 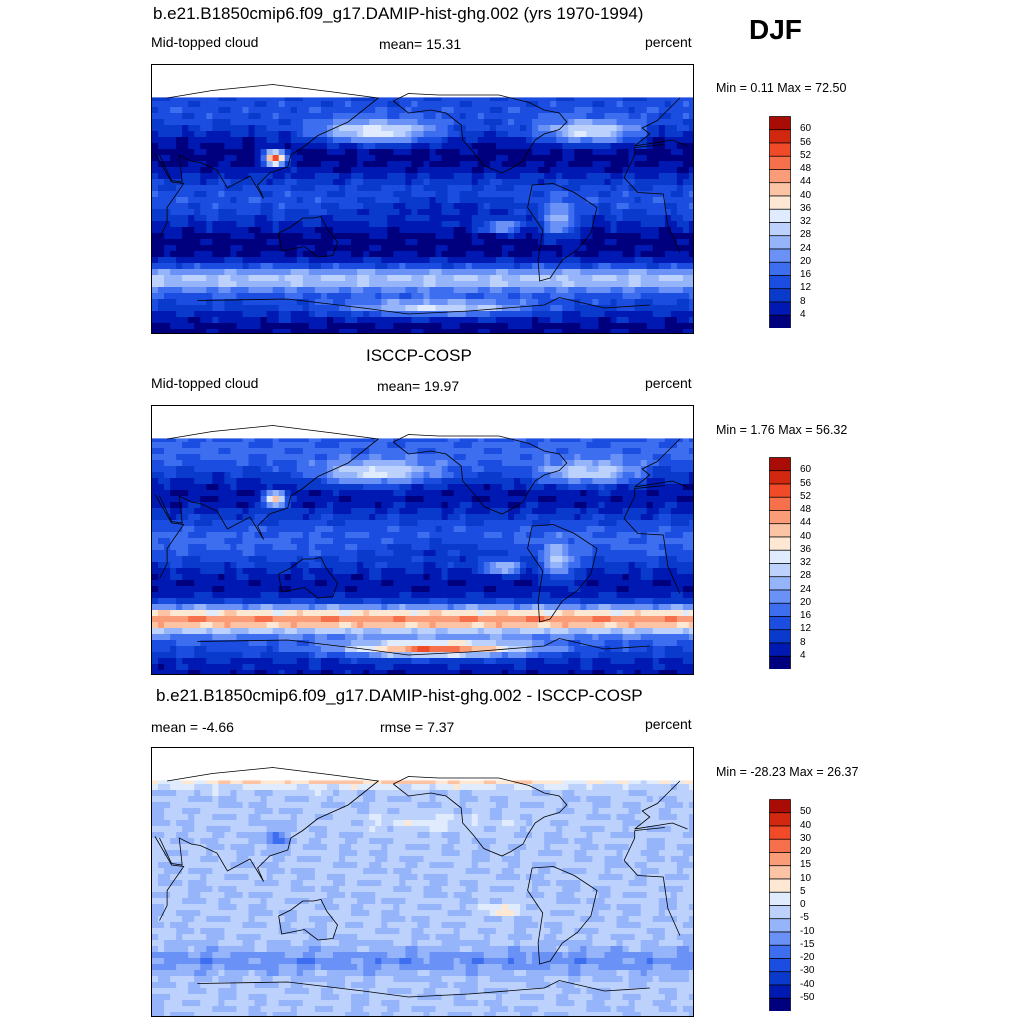 What do you see at coordinates (806, 129) in the screenshot?
I see `colorbar-tick-label: 60` at bounding box center [806, 129].